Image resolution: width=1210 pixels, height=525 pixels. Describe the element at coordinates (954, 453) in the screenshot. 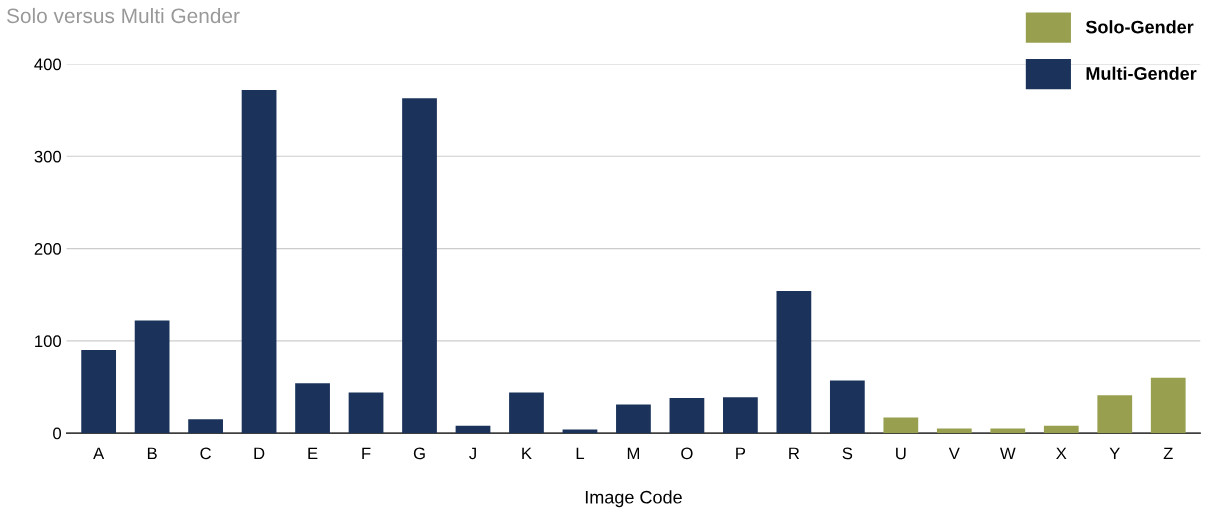

I see `x-tick-label: V` at that location.